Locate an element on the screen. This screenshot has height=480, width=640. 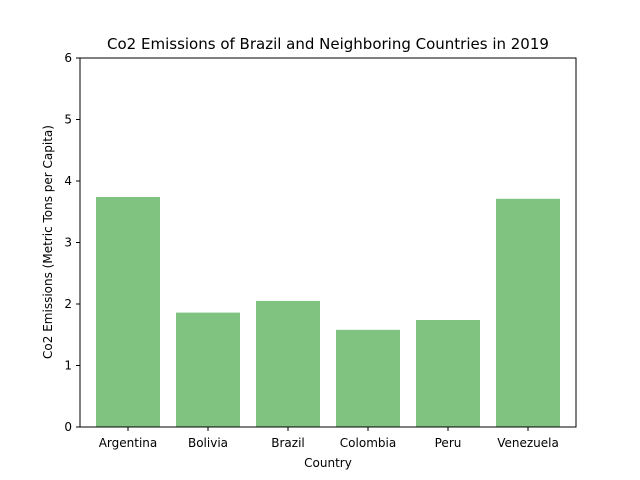
bar-bolivia is located at coordinates (208, 369).